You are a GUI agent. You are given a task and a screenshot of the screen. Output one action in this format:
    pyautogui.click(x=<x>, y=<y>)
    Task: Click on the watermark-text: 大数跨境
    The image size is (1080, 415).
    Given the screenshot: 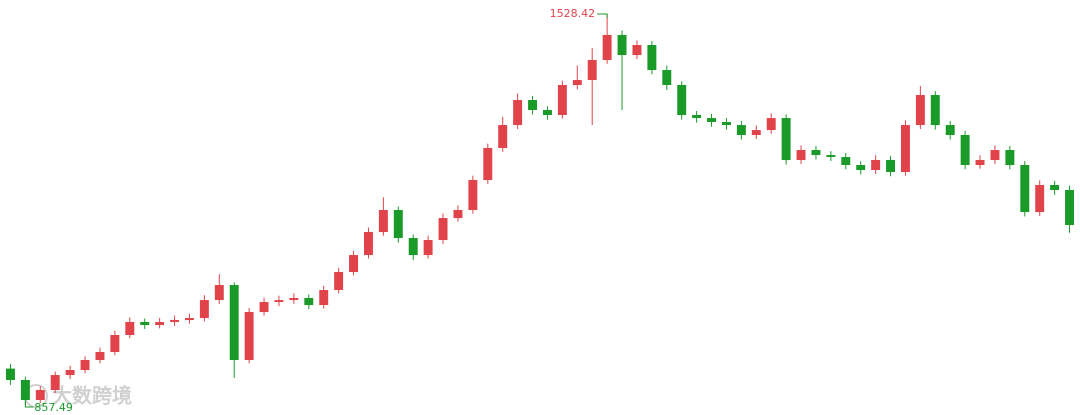 What is the action you would take?
    pyautogui.click(x=92, y=396)
    